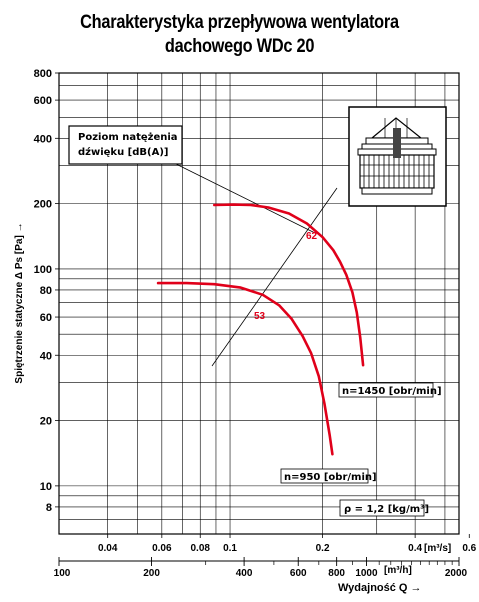  Describe the element at coordinates (469, 548) in the screenshot. I see `x-tick-label-m3s: 0.6` at that location.